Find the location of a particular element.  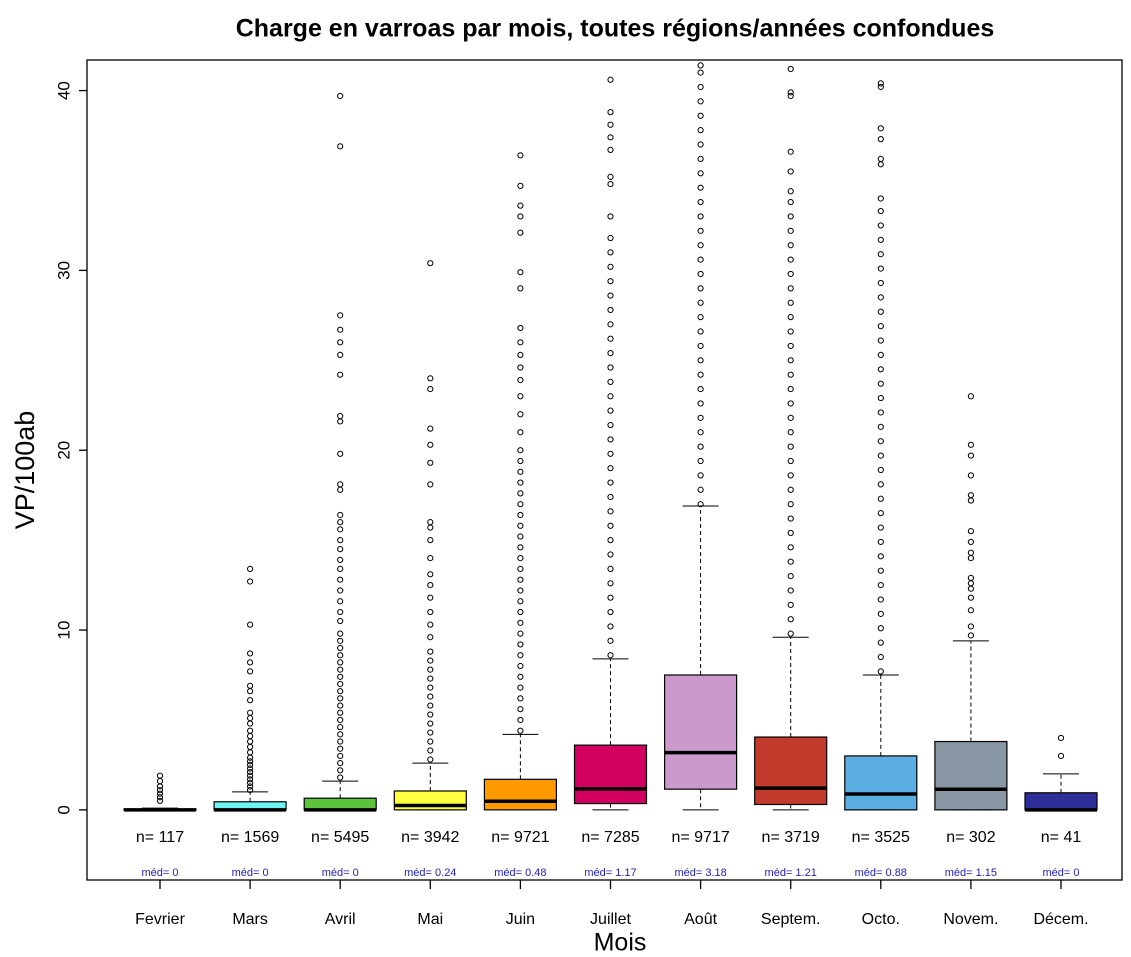

x-tick-label: Fevrier is located at coordinates (160, 919).